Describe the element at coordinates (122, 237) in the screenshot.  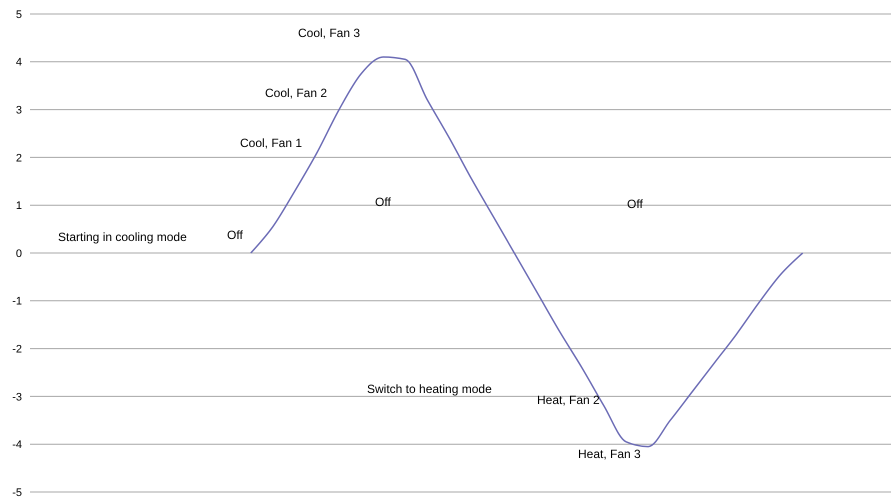
I see `annotation: Starting in cooling mode` at that location.